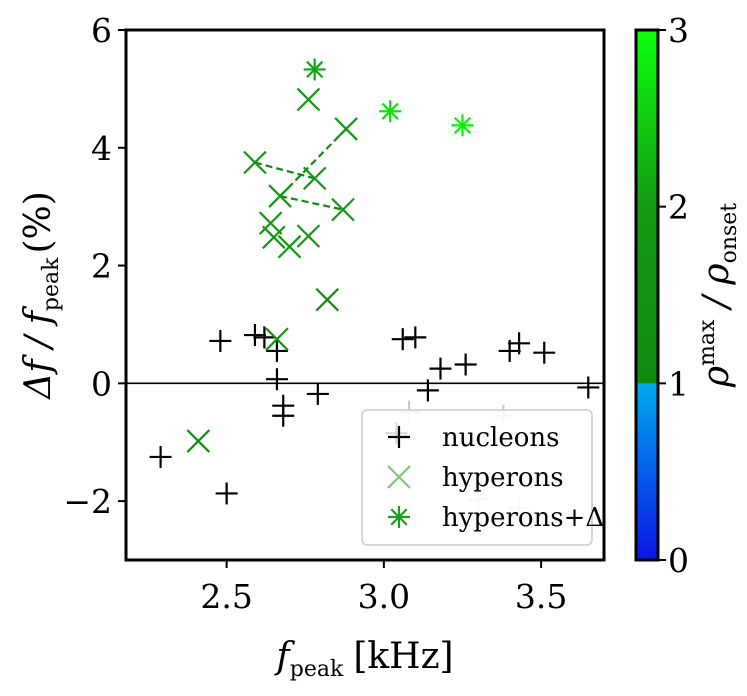  I want to click on legend-box, so click(477, 477).